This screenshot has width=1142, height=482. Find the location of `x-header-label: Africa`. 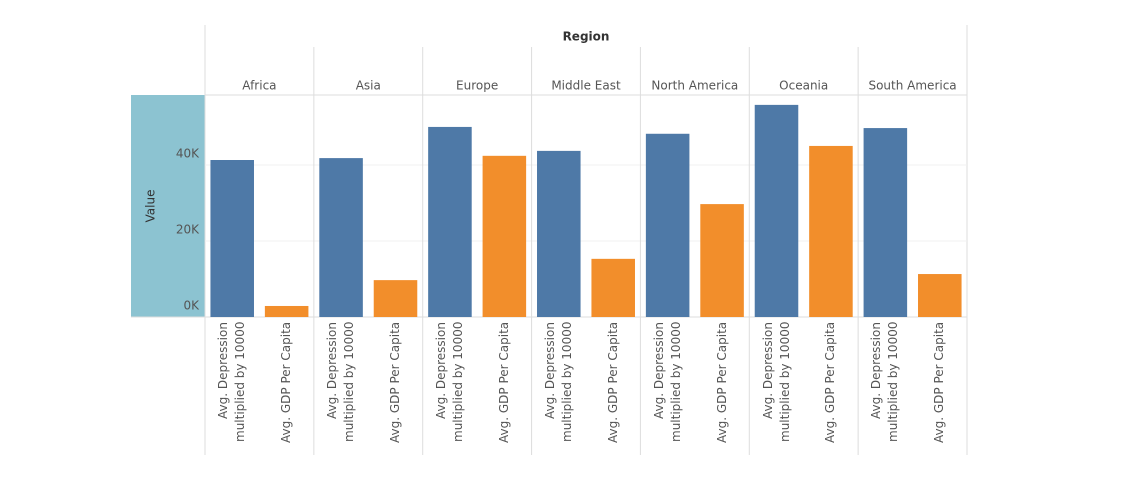

x-header-label: Africa is located at coordinates (259, 86).